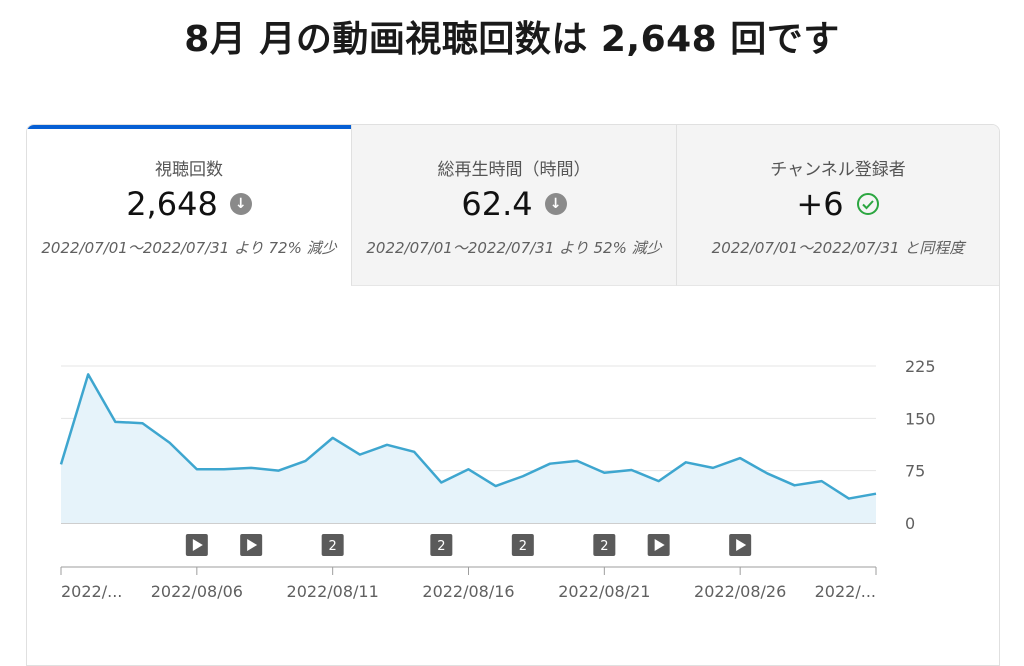 The image size is (1024, 666). I want to click on tab-value-row: 2,648 ↓, so click(189, 204).